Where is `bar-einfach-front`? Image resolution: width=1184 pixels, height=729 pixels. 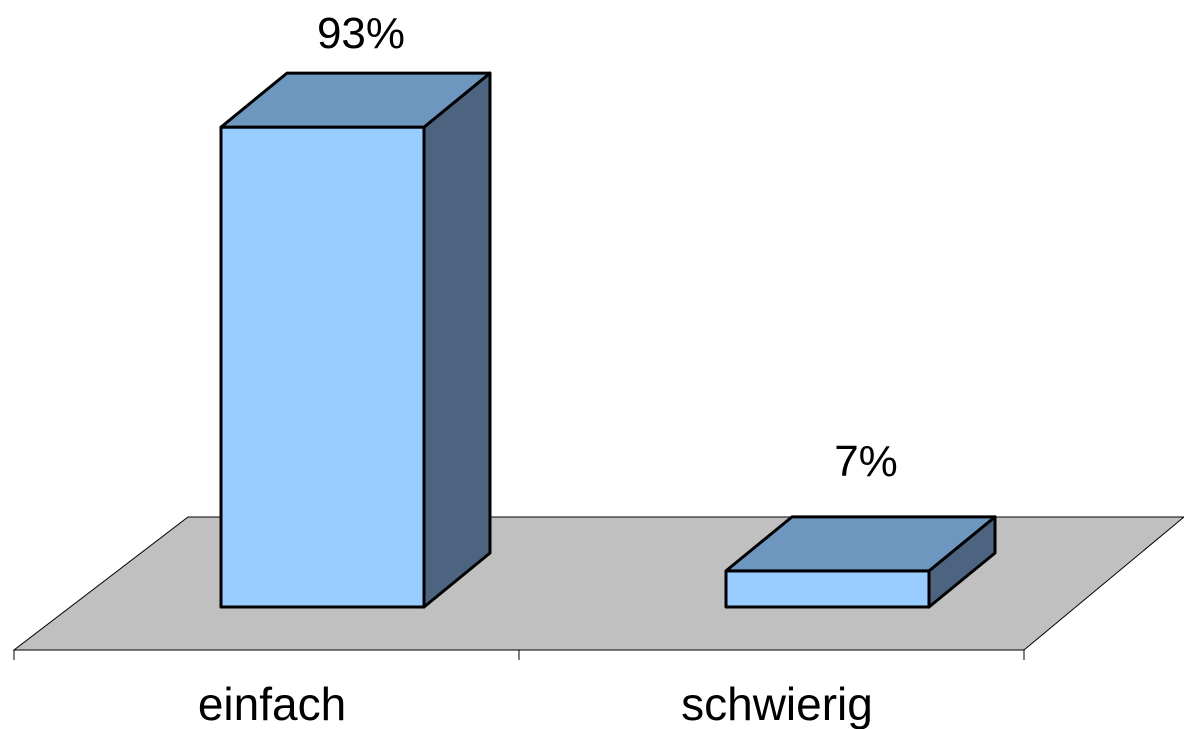 bar-einfach-front is located at coordinates (322, 367).